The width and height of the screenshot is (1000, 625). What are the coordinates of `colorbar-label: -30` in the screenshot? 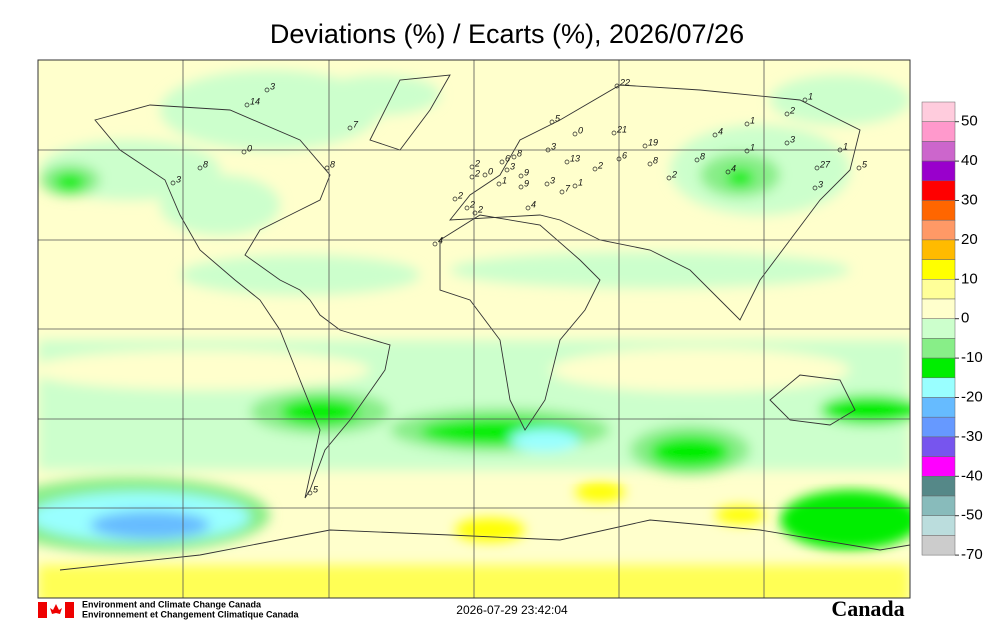 It's located at (972, 436).